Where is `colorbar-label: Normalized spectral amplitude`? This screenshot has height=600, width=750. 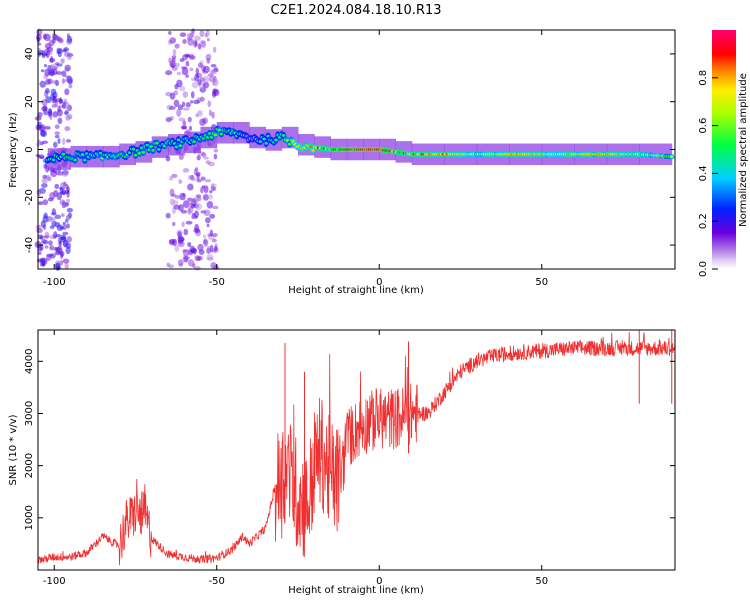
colorbar-label: Normalized spectral amplitude is located at coordinates (743, 150).